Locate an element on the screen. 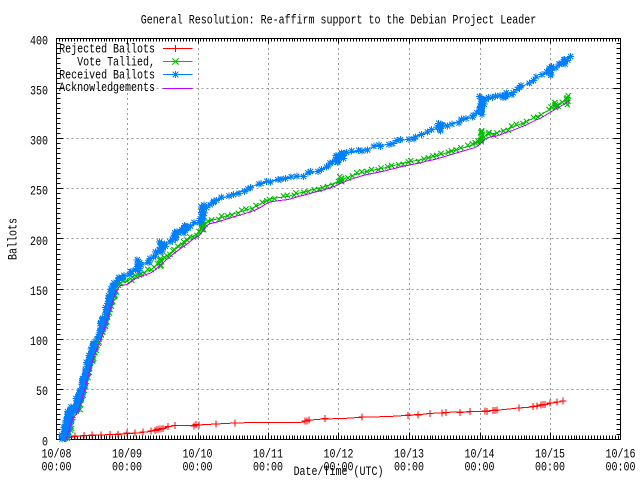 Image resolution: width=640 pixels, height=480 pixels. svg-text: Date/Time (UTC) is located at coordinates (339, 472).